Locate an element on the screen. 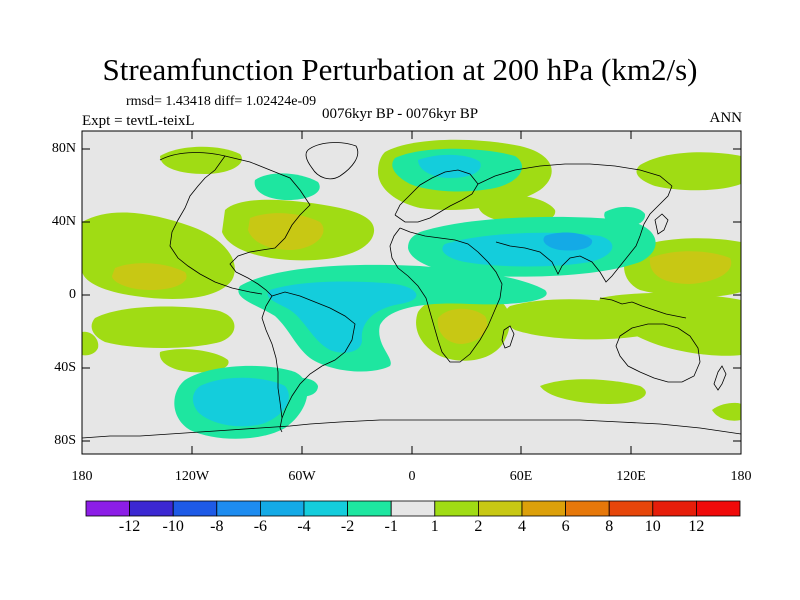 This screenshot has height=600, width=800. colorbar is located at coordinates (413, 508).